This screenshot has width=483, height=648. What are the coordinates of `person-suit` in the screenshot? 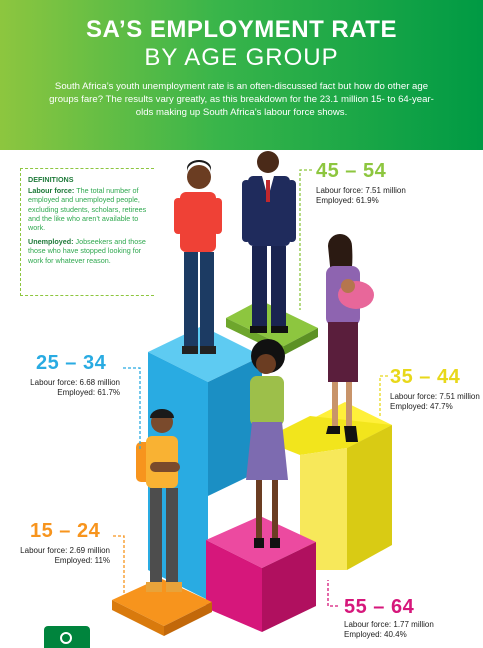 It's located at (269, 242).